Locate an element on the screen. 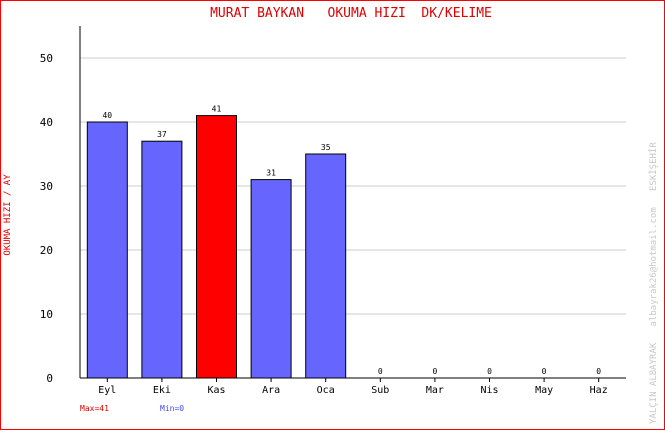  chart-title: MURAT BAYKAN OKUMA HIZI DK/KELIME is located at coordinates (351, 13).